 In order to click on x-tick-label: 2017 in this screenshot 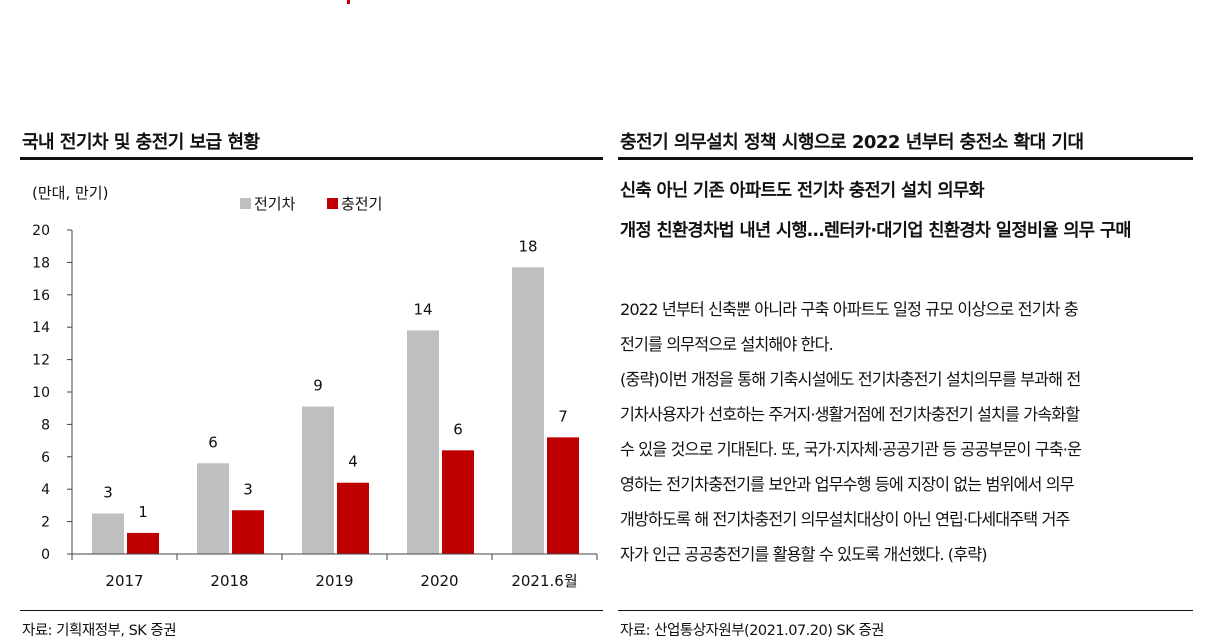, I will do `click(124, 581)`.